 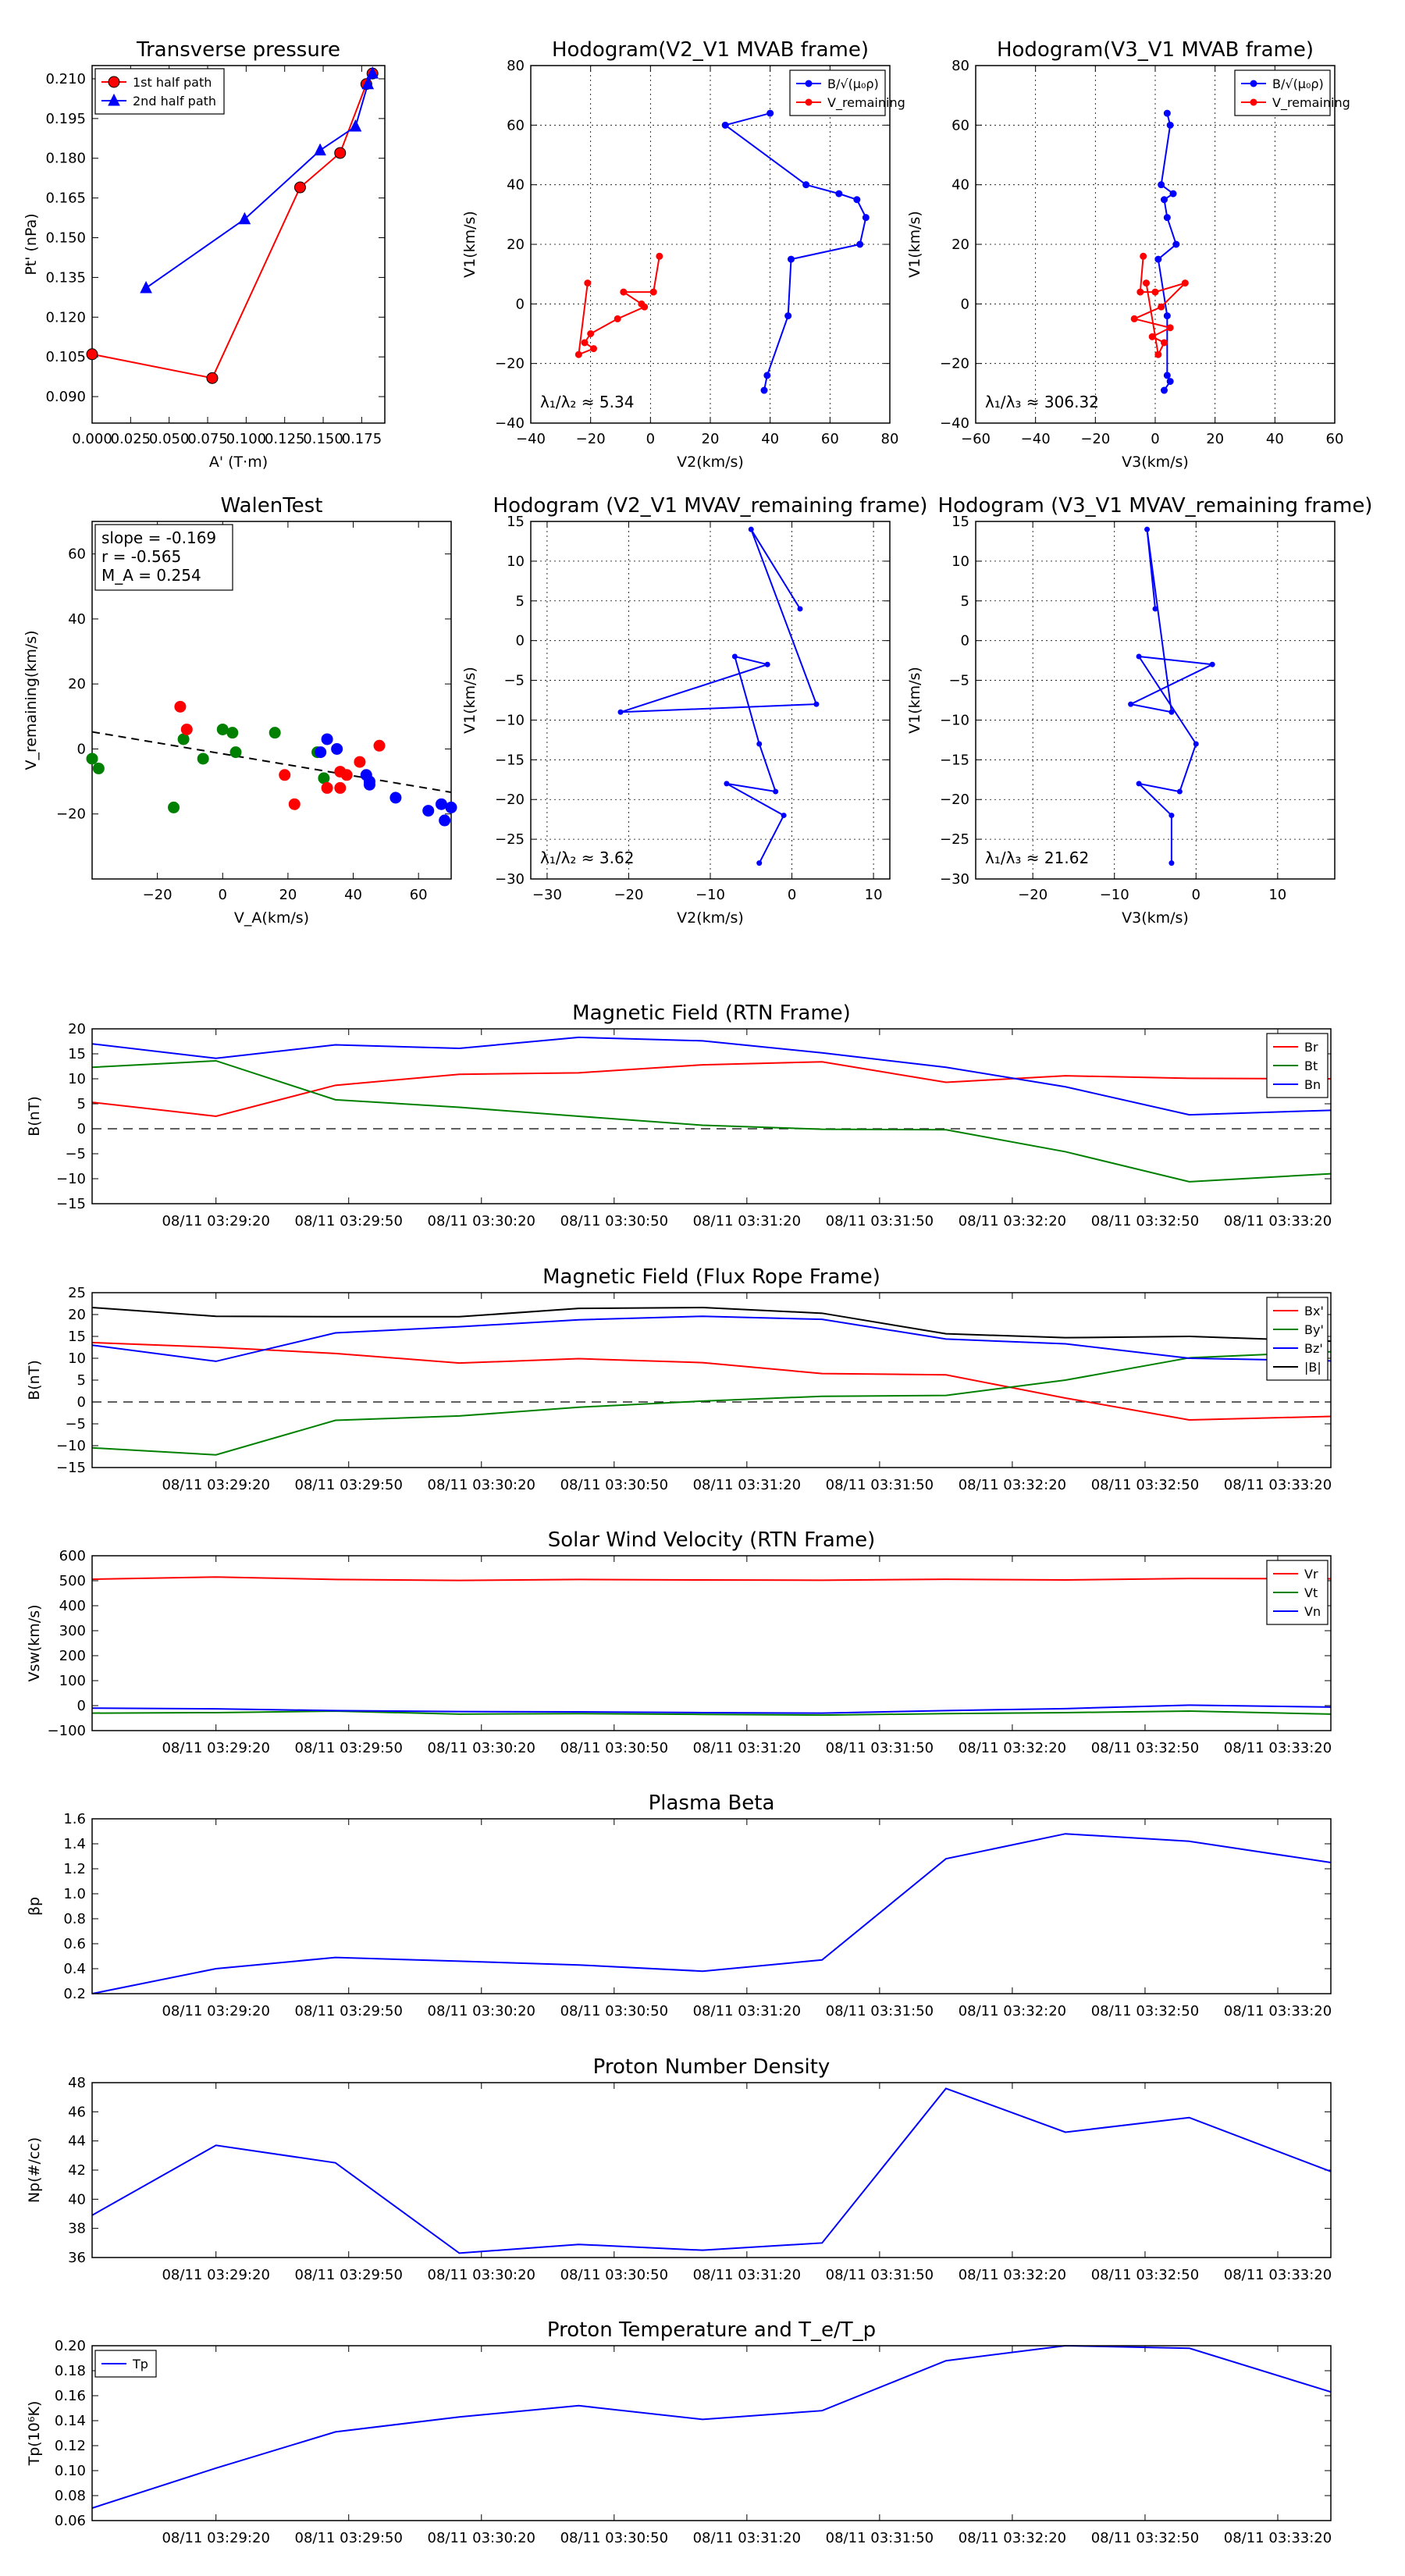 What do you see at coordinates (77, 2258) in the screenshot?
I see `ts-np-ytick-label: 36` at bounding box center [77, 2258].